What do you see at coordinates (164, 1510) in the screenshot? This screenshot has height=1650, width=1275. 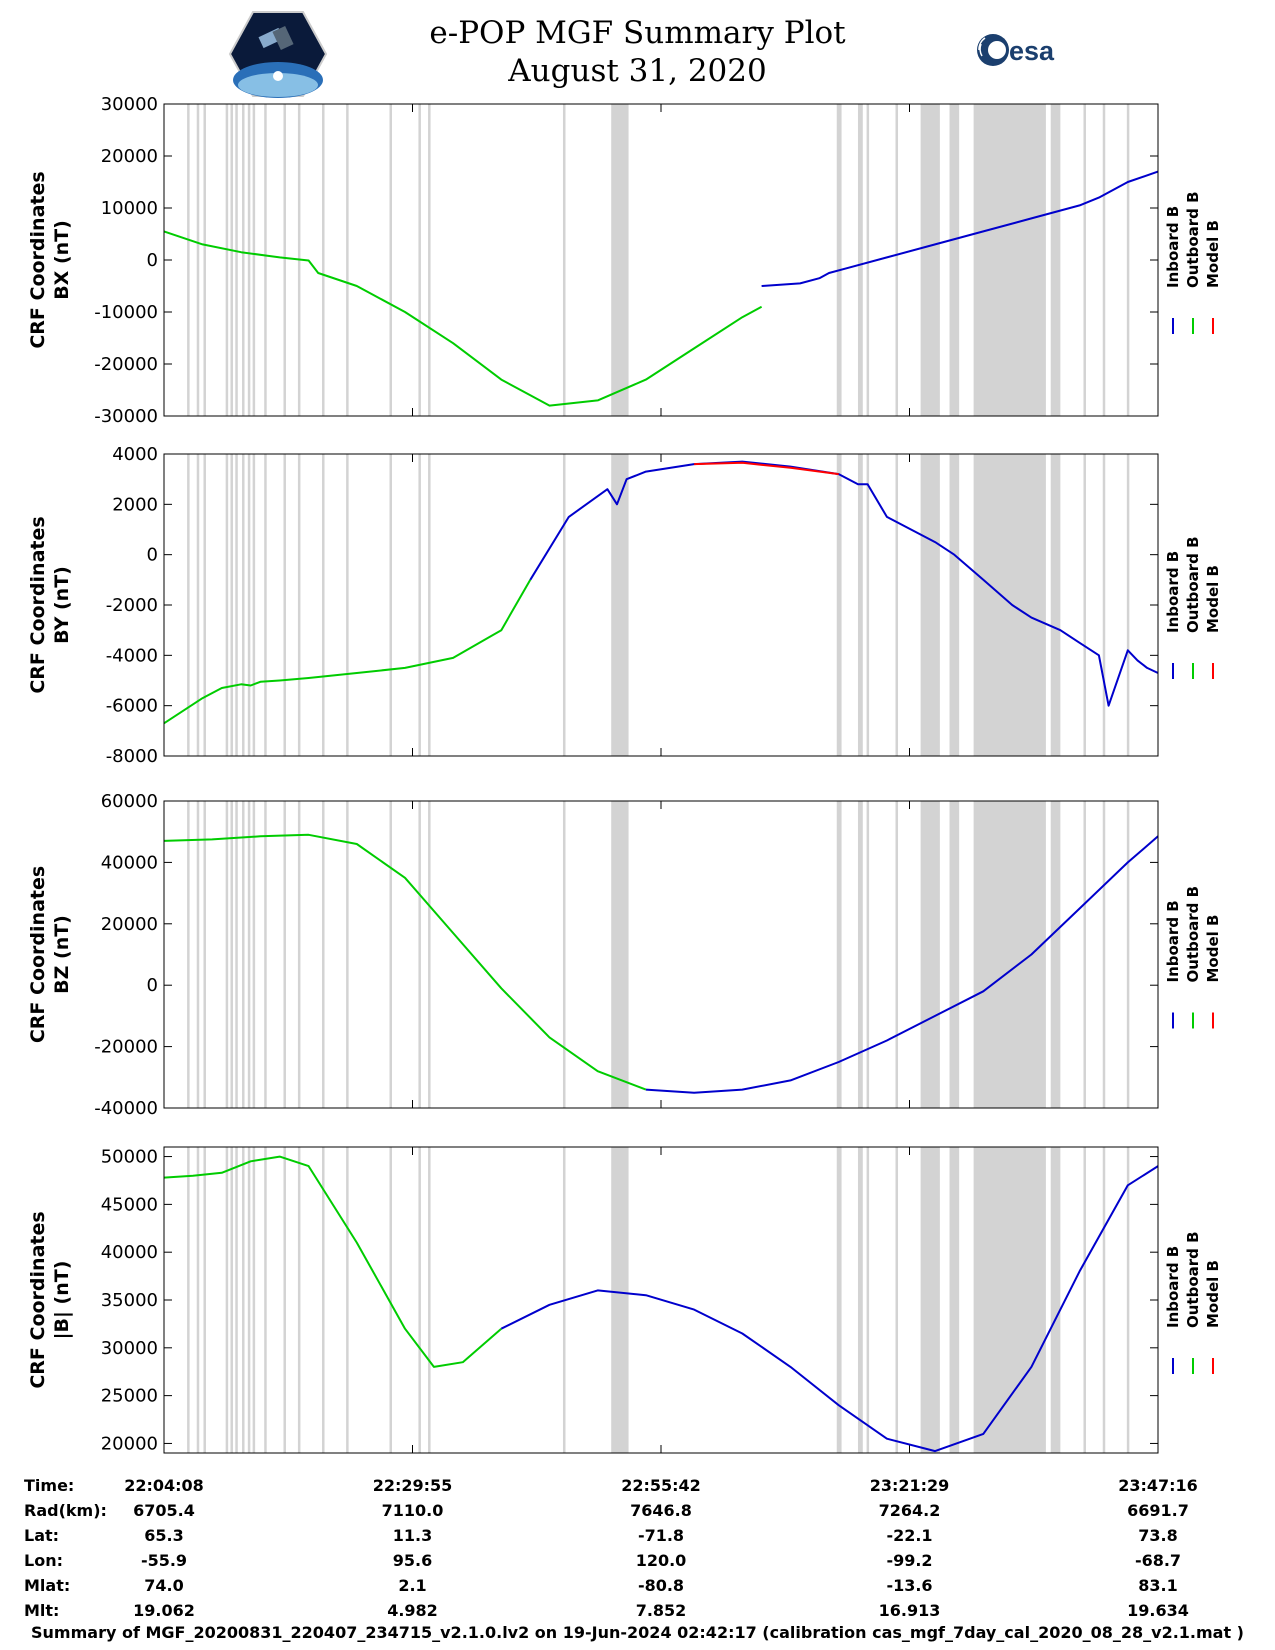 I see `info-value: 6705.4` at bounding box center [164, 1510].